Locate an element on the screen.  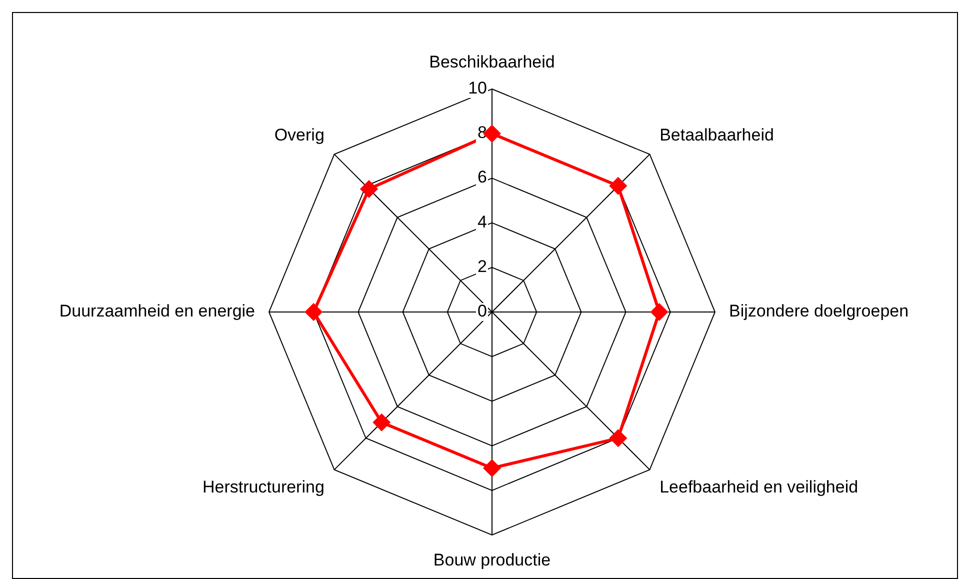
spoke-label: Betaalbaarheid is located at coordinates (717, 134).